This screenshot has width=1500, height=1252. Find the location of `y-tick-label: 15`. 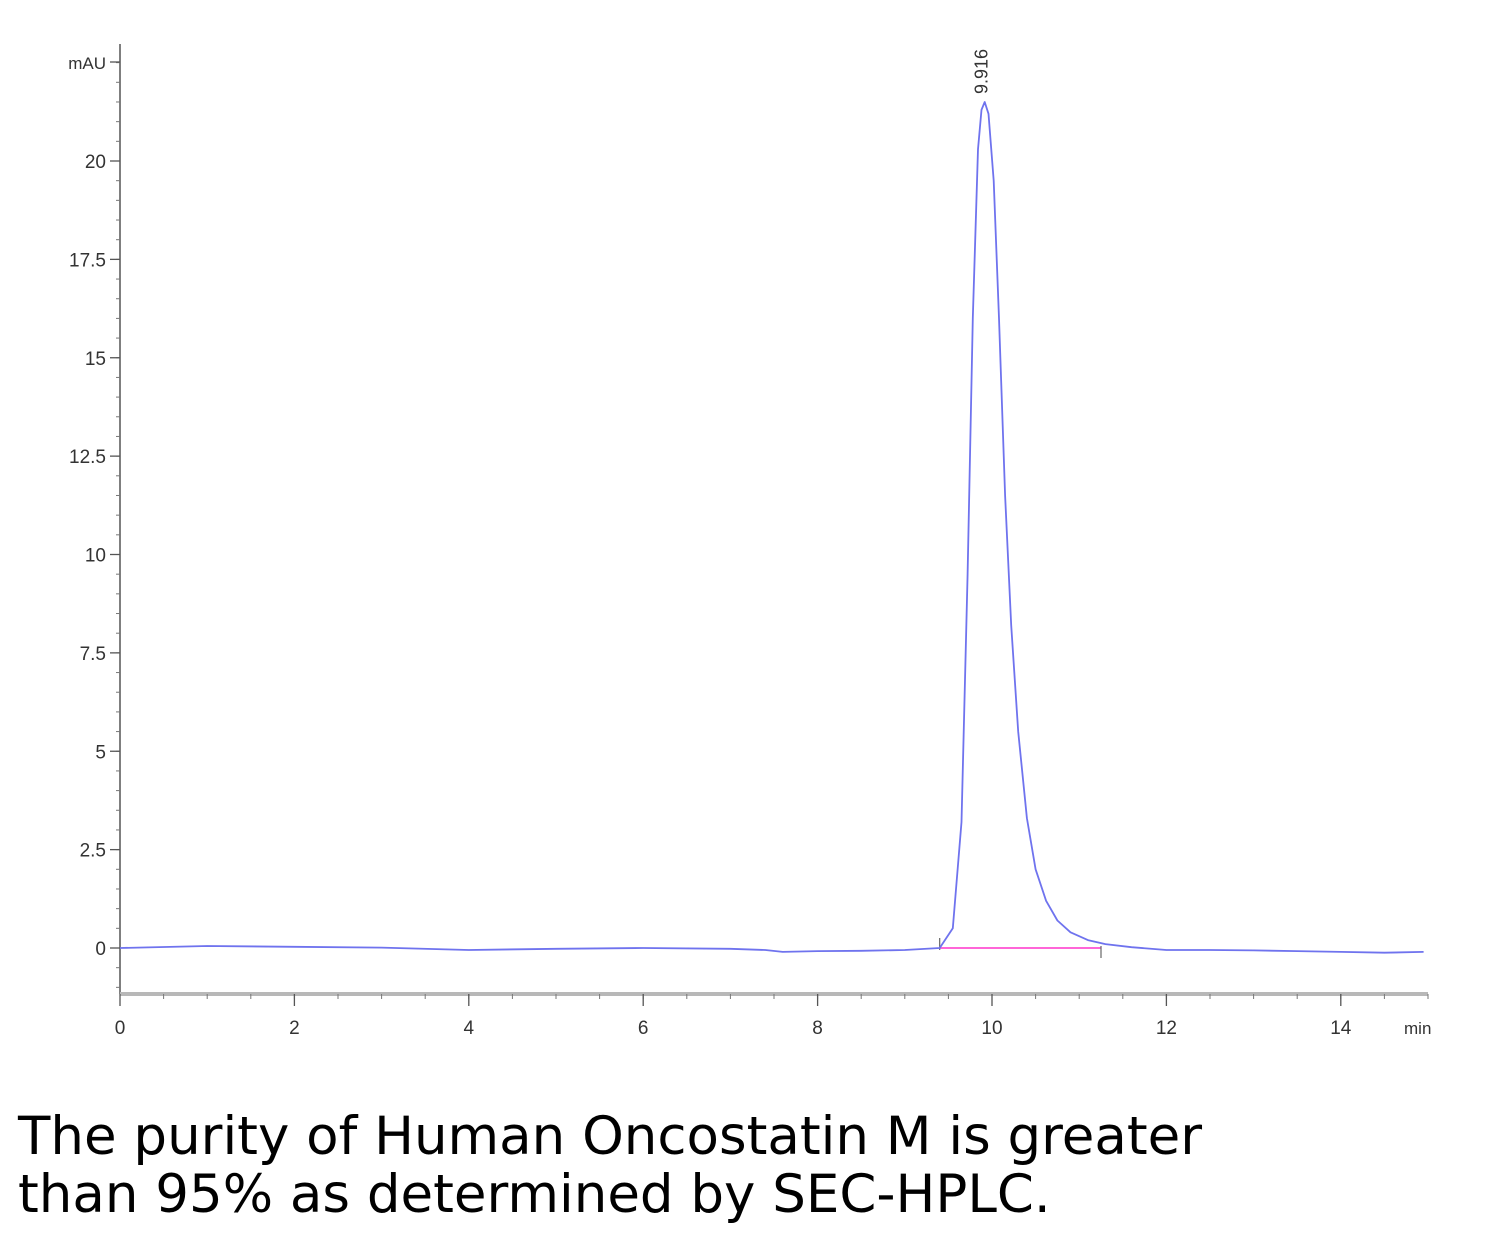

y-tick-label: 15 is located at coordinates (95, 359).